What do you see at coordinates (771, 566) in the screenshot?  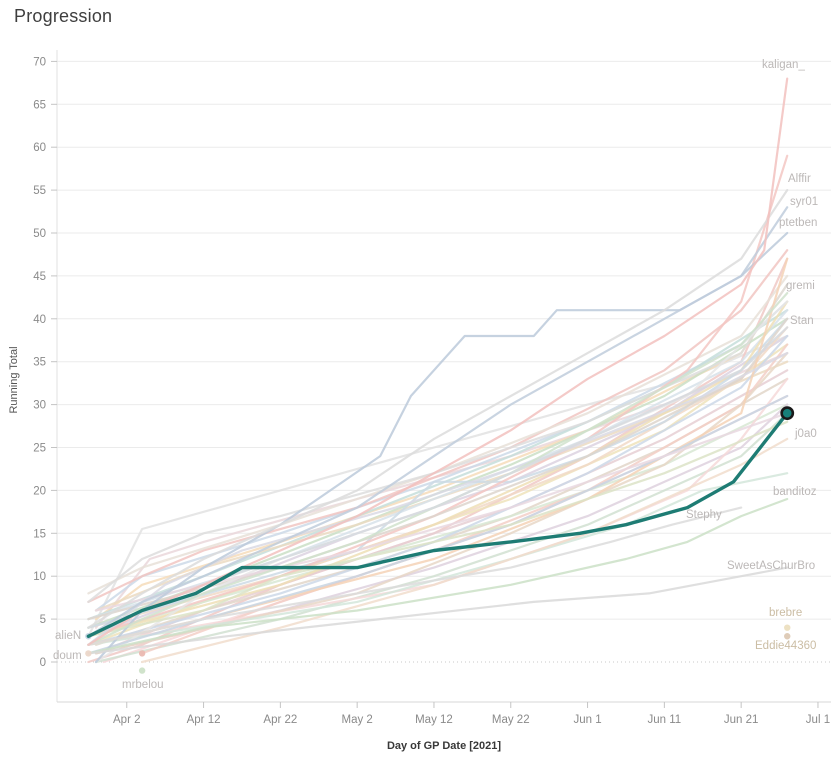 I see `mark-label-sweetaschurbro: SweetAsChurBro` at bounding box center [771, 566].